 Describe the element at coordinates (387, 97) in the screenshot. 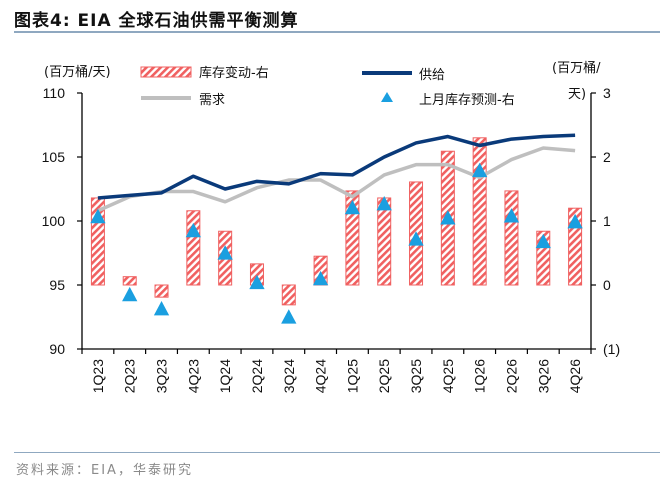

I see `legend-swatch-forecast-triangle` at that location.